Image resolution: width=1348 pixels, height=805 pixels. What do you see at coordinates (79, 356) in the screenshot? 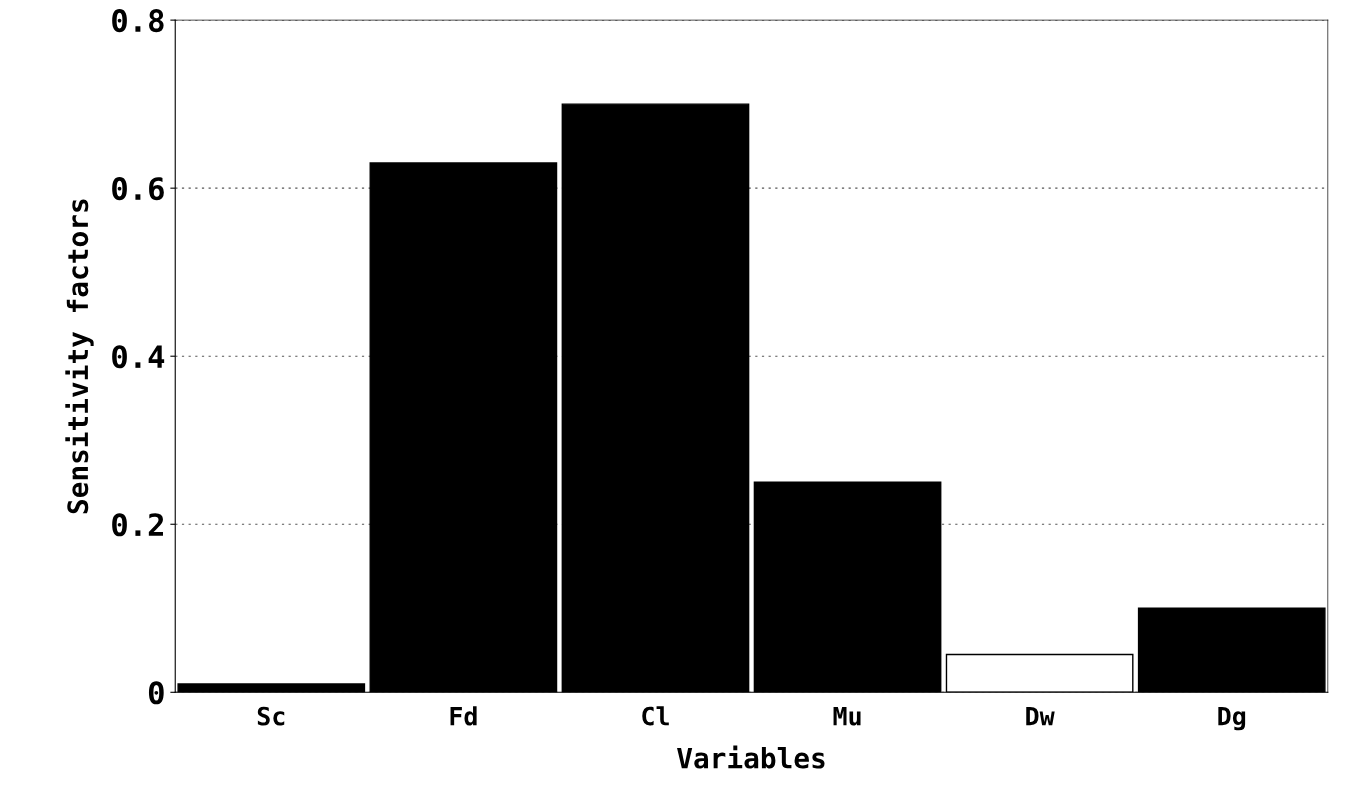
I see `y-axis-title: Sensitivity factors` at bounding box center [79, 356].